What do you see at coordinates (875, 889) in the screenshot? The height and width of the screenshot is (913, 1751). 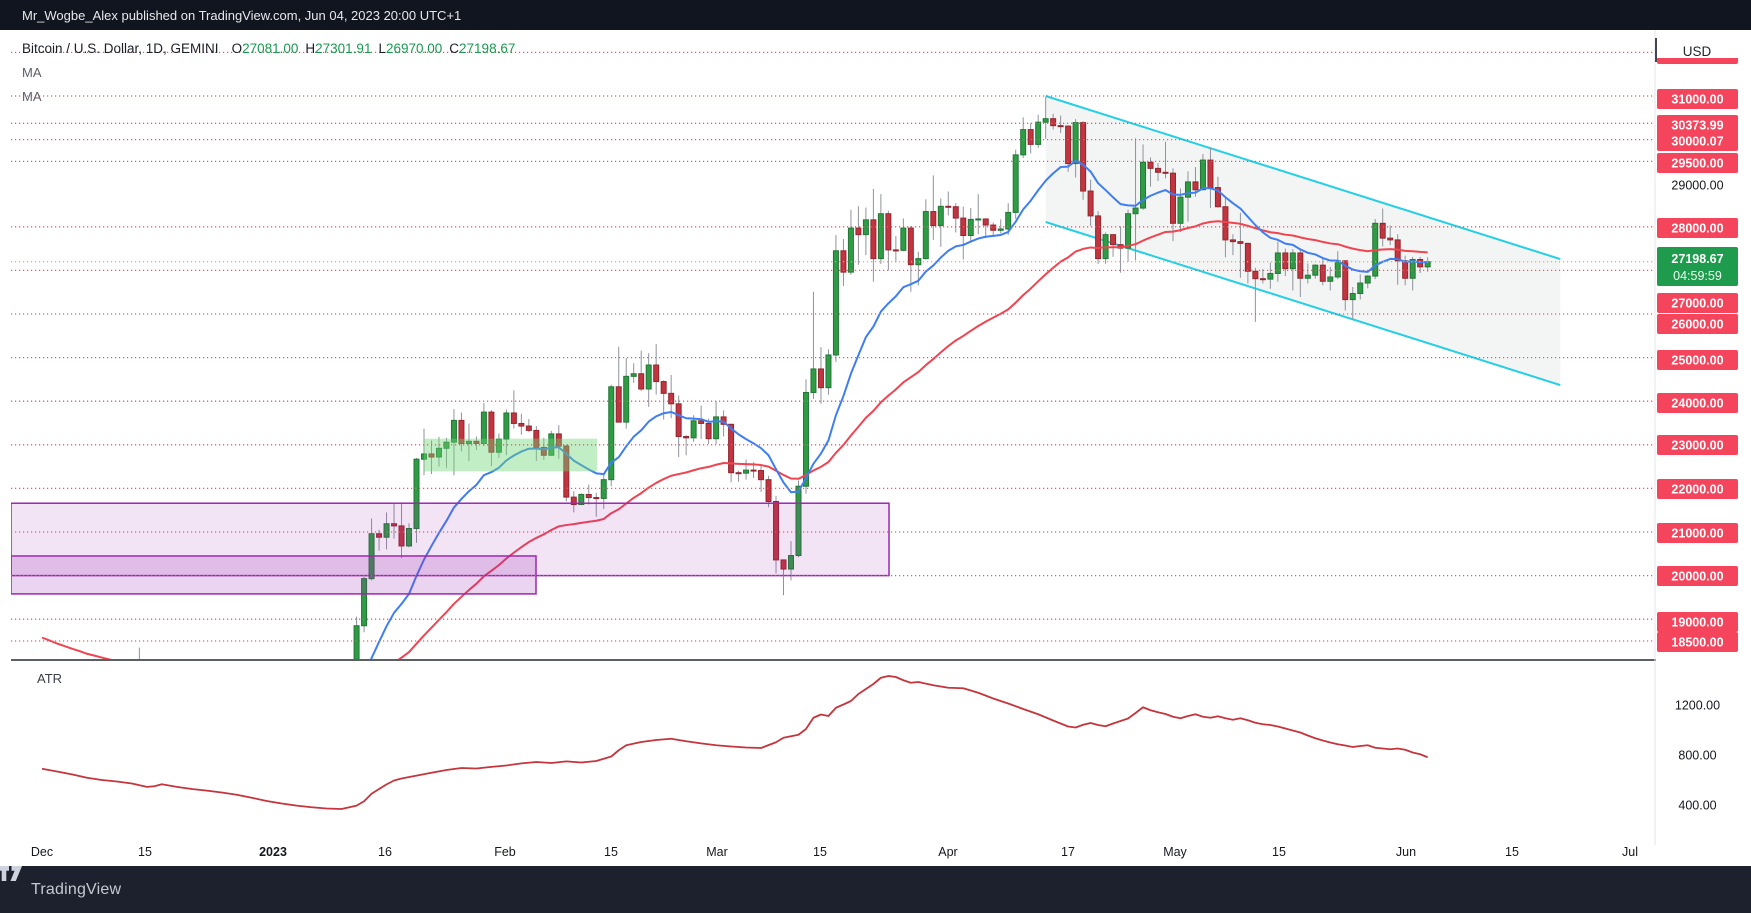 I see `footer-bar: TradingView` at bounding box center [875, 889].